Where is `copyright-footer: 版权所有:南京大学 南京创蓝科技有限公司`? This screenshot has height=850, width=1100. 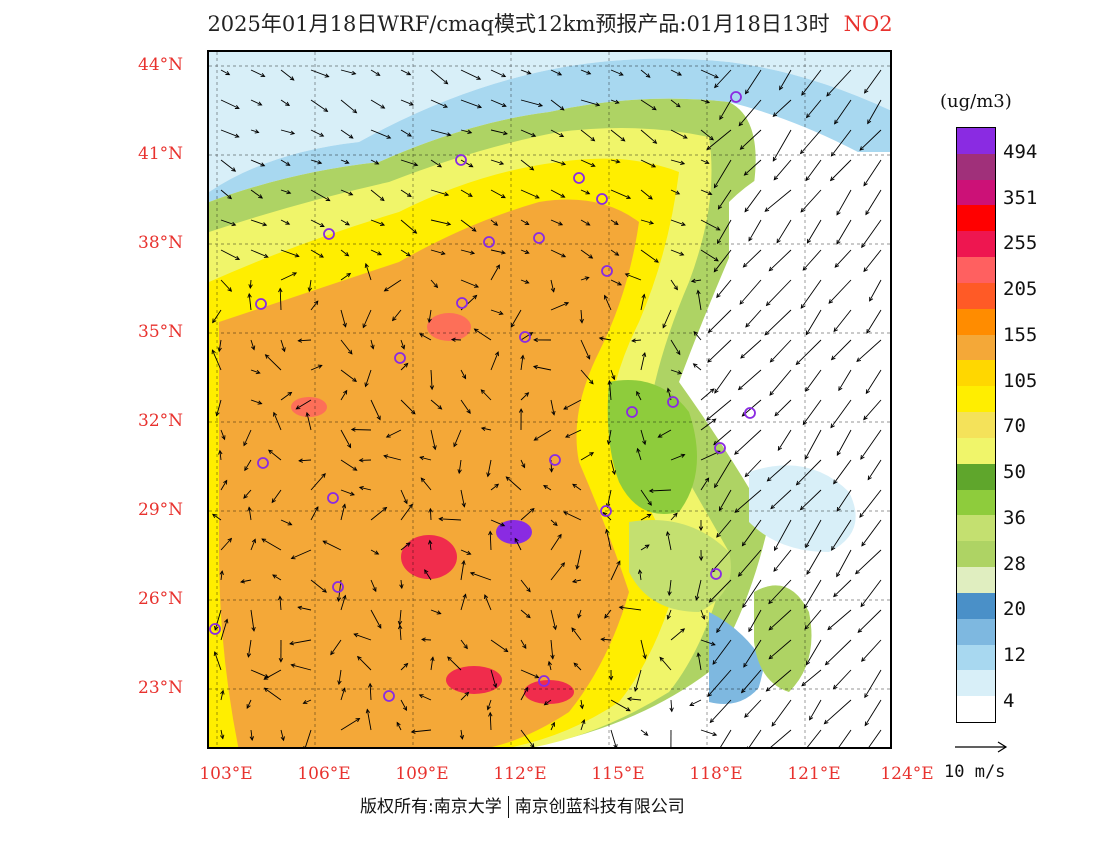
copyright-footer: 版权所有:南京大学 南京创蓝科技有限公司 is located at coordinates (522, 805).